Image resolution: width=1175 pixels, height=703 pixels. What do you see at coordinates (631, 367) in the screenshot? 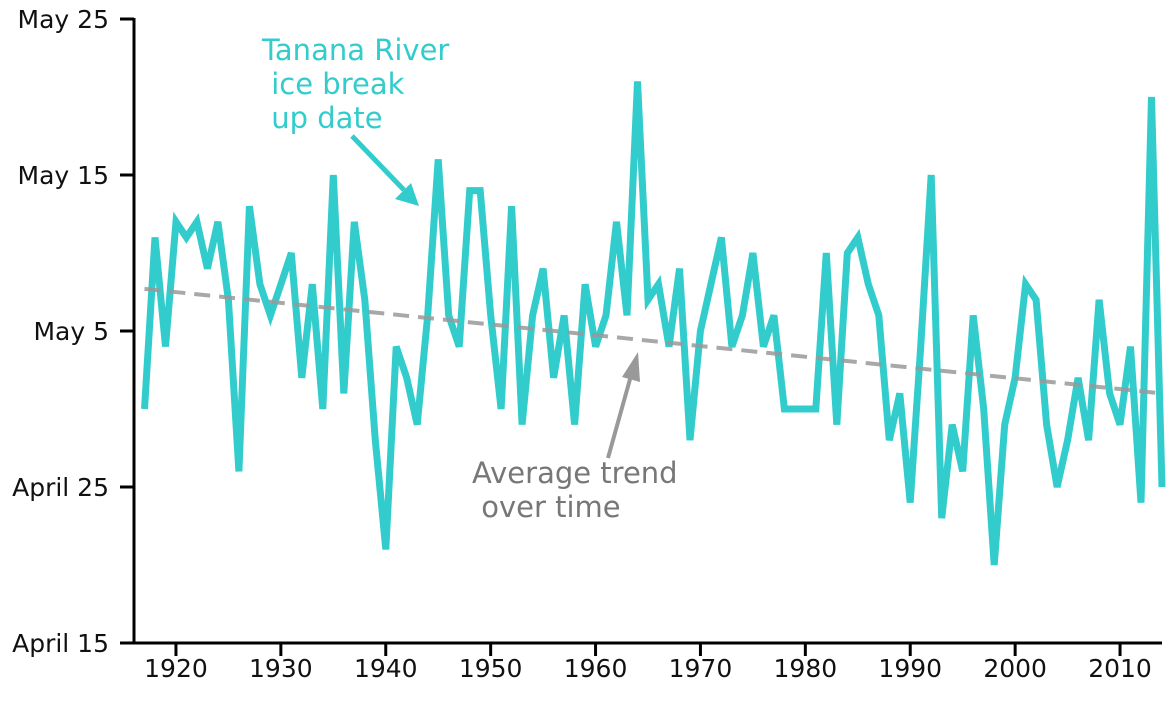
I see `trend-annotation-arrowhead` at bounding box center [631, 367].